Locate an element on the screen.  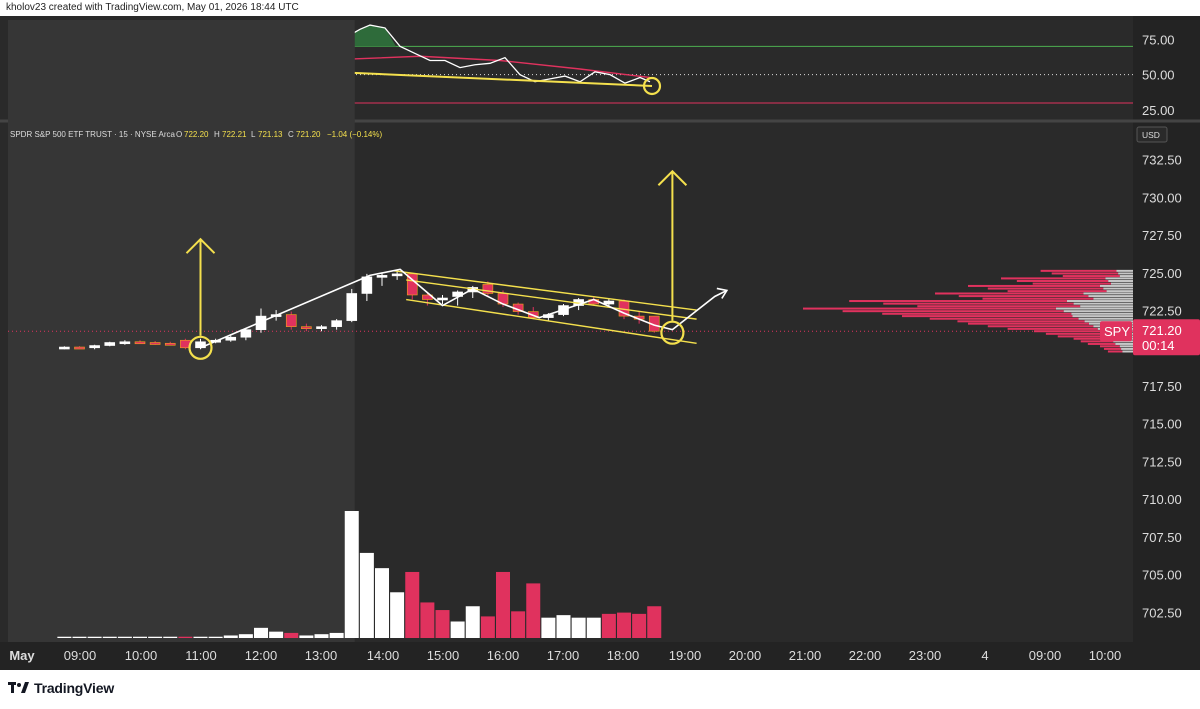
currency-badge is located at coordinates (1152, 134).